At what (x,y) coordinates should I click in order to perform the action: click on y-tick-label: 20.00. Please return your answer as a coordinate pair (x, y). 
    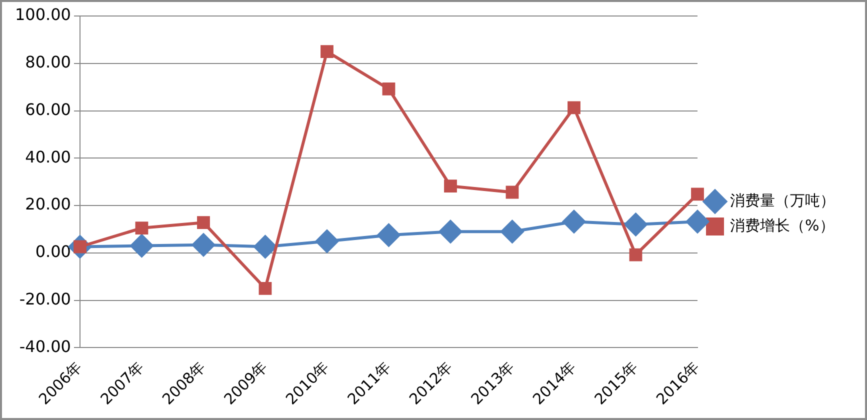
    Looking at the image, I should click on (48, 204).